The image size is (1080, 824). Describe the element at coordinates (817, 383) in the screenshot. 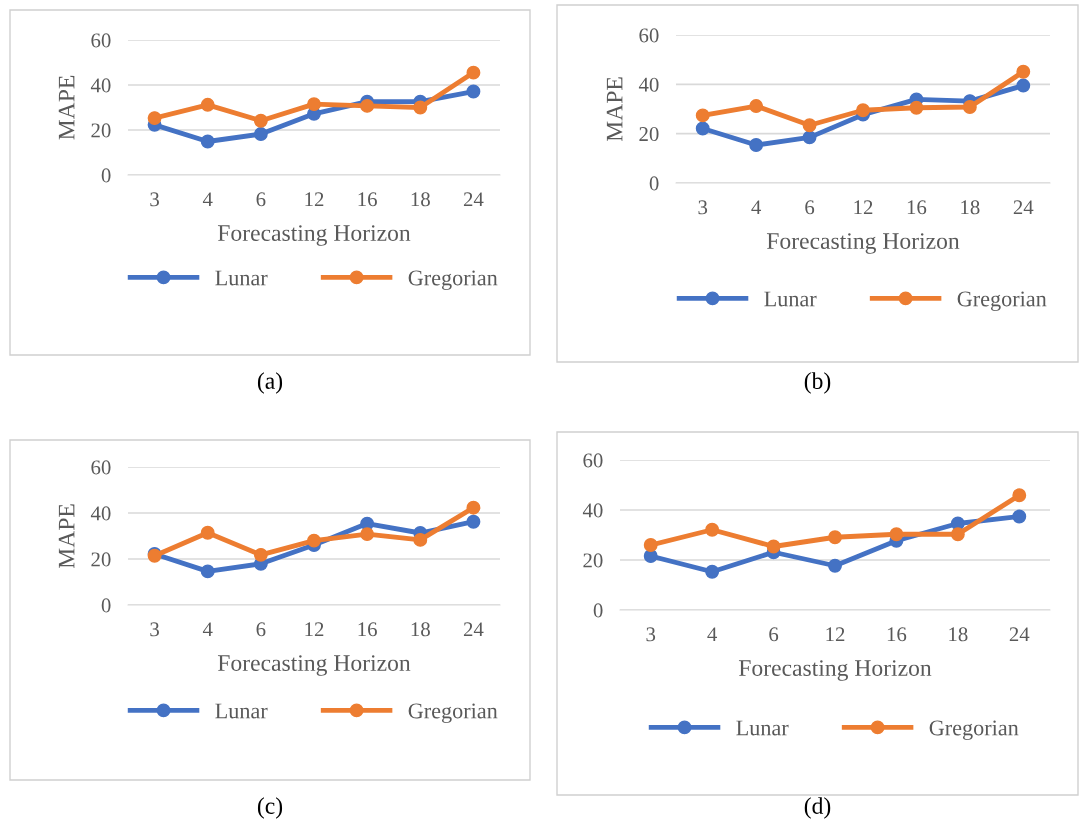

I see `text: (b)` at that location.